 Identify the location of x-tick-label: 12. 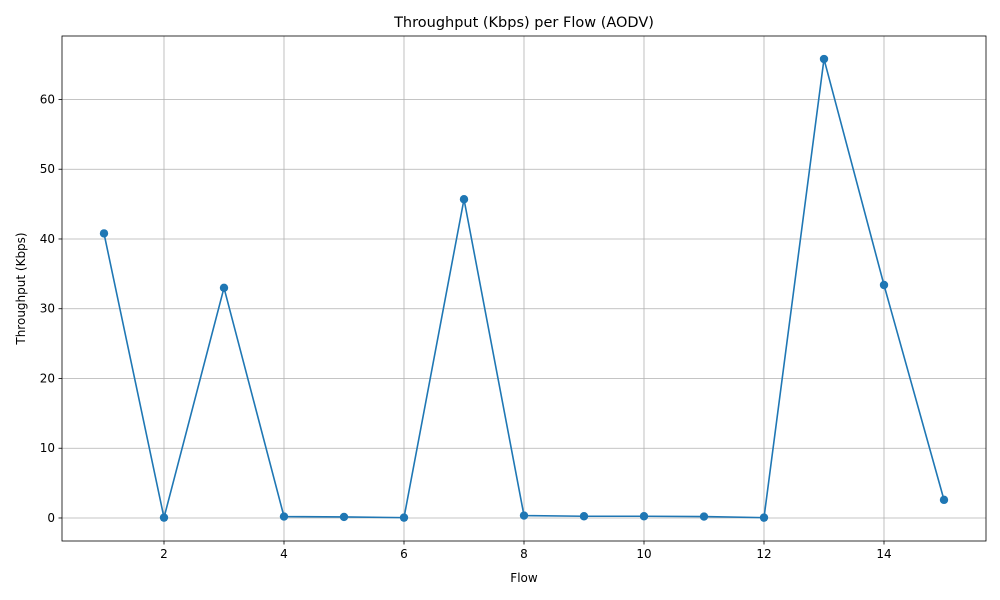
(763, 554).